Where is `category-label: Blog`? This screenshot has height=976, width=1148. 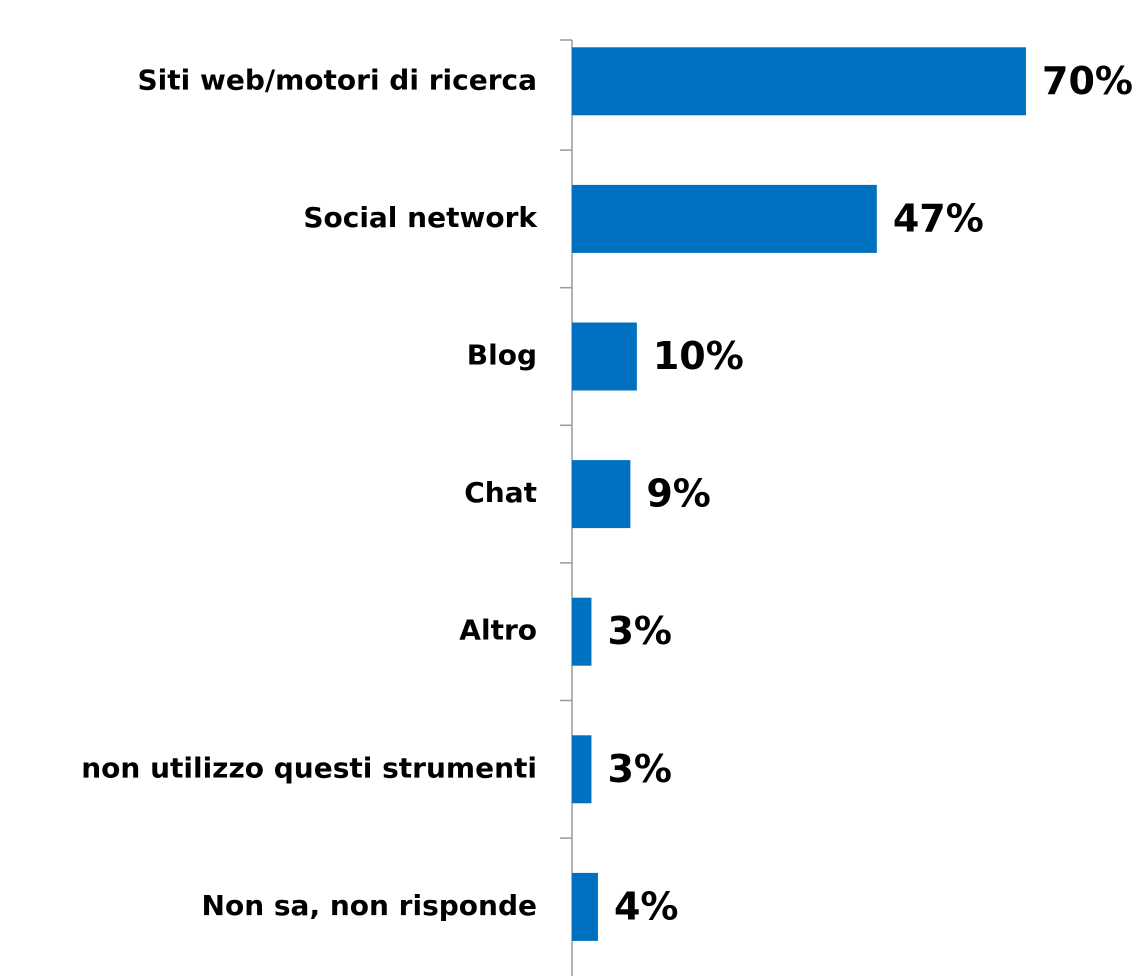 category-label: Blog is located at coordinates (502, 355).